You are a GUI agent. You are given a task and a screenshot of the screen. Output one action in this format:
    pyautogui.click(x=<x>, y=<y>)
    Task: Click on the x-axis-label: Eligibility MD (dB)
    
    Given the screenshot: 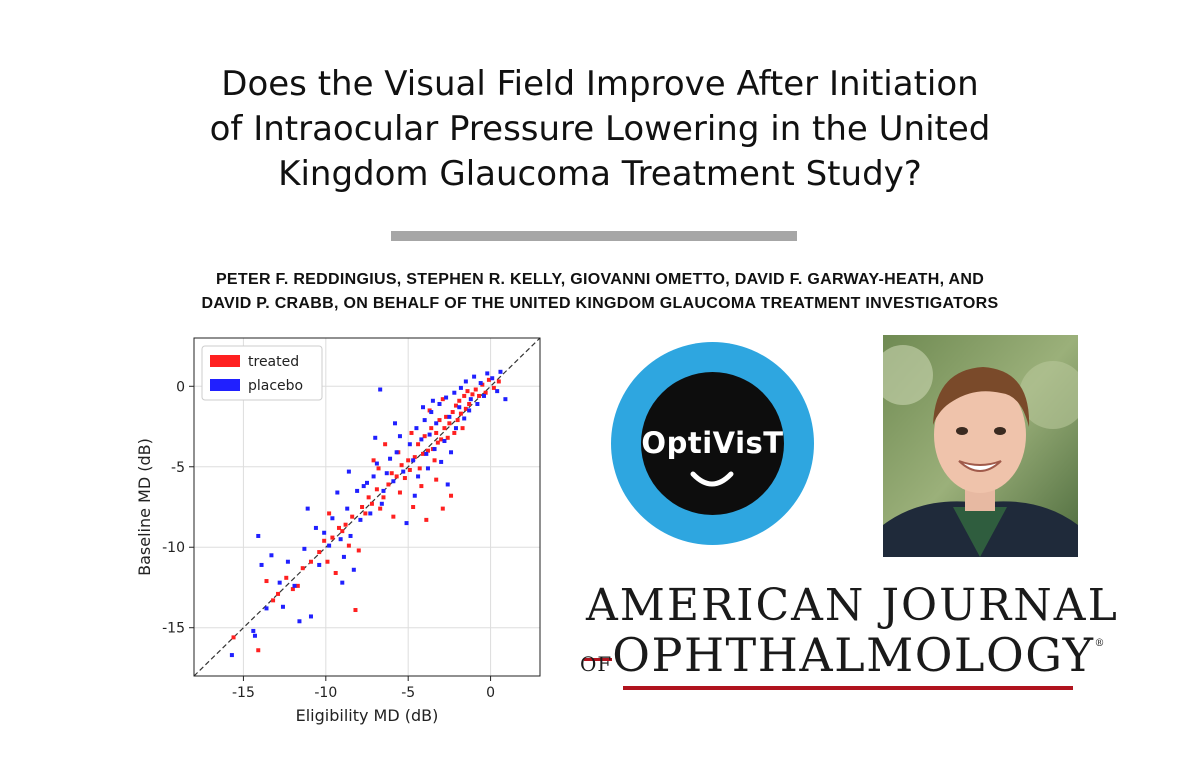 What is the action you would take?
    pyautogui.click(x=367, y=715)
    